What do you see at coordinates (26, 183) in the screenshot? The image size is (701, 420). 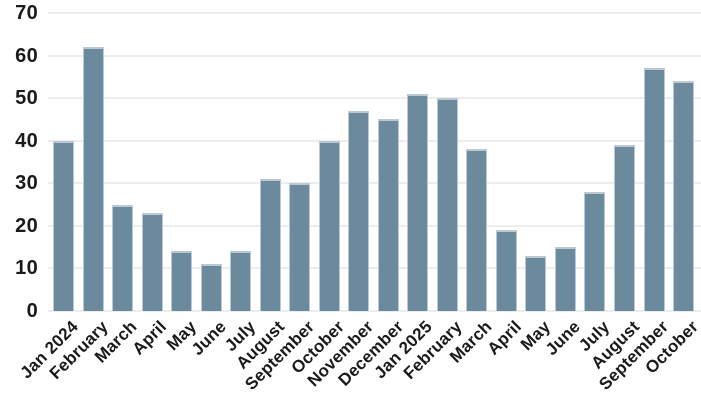 I see `y-tick-label: 30` at bounding box center [26, 183].